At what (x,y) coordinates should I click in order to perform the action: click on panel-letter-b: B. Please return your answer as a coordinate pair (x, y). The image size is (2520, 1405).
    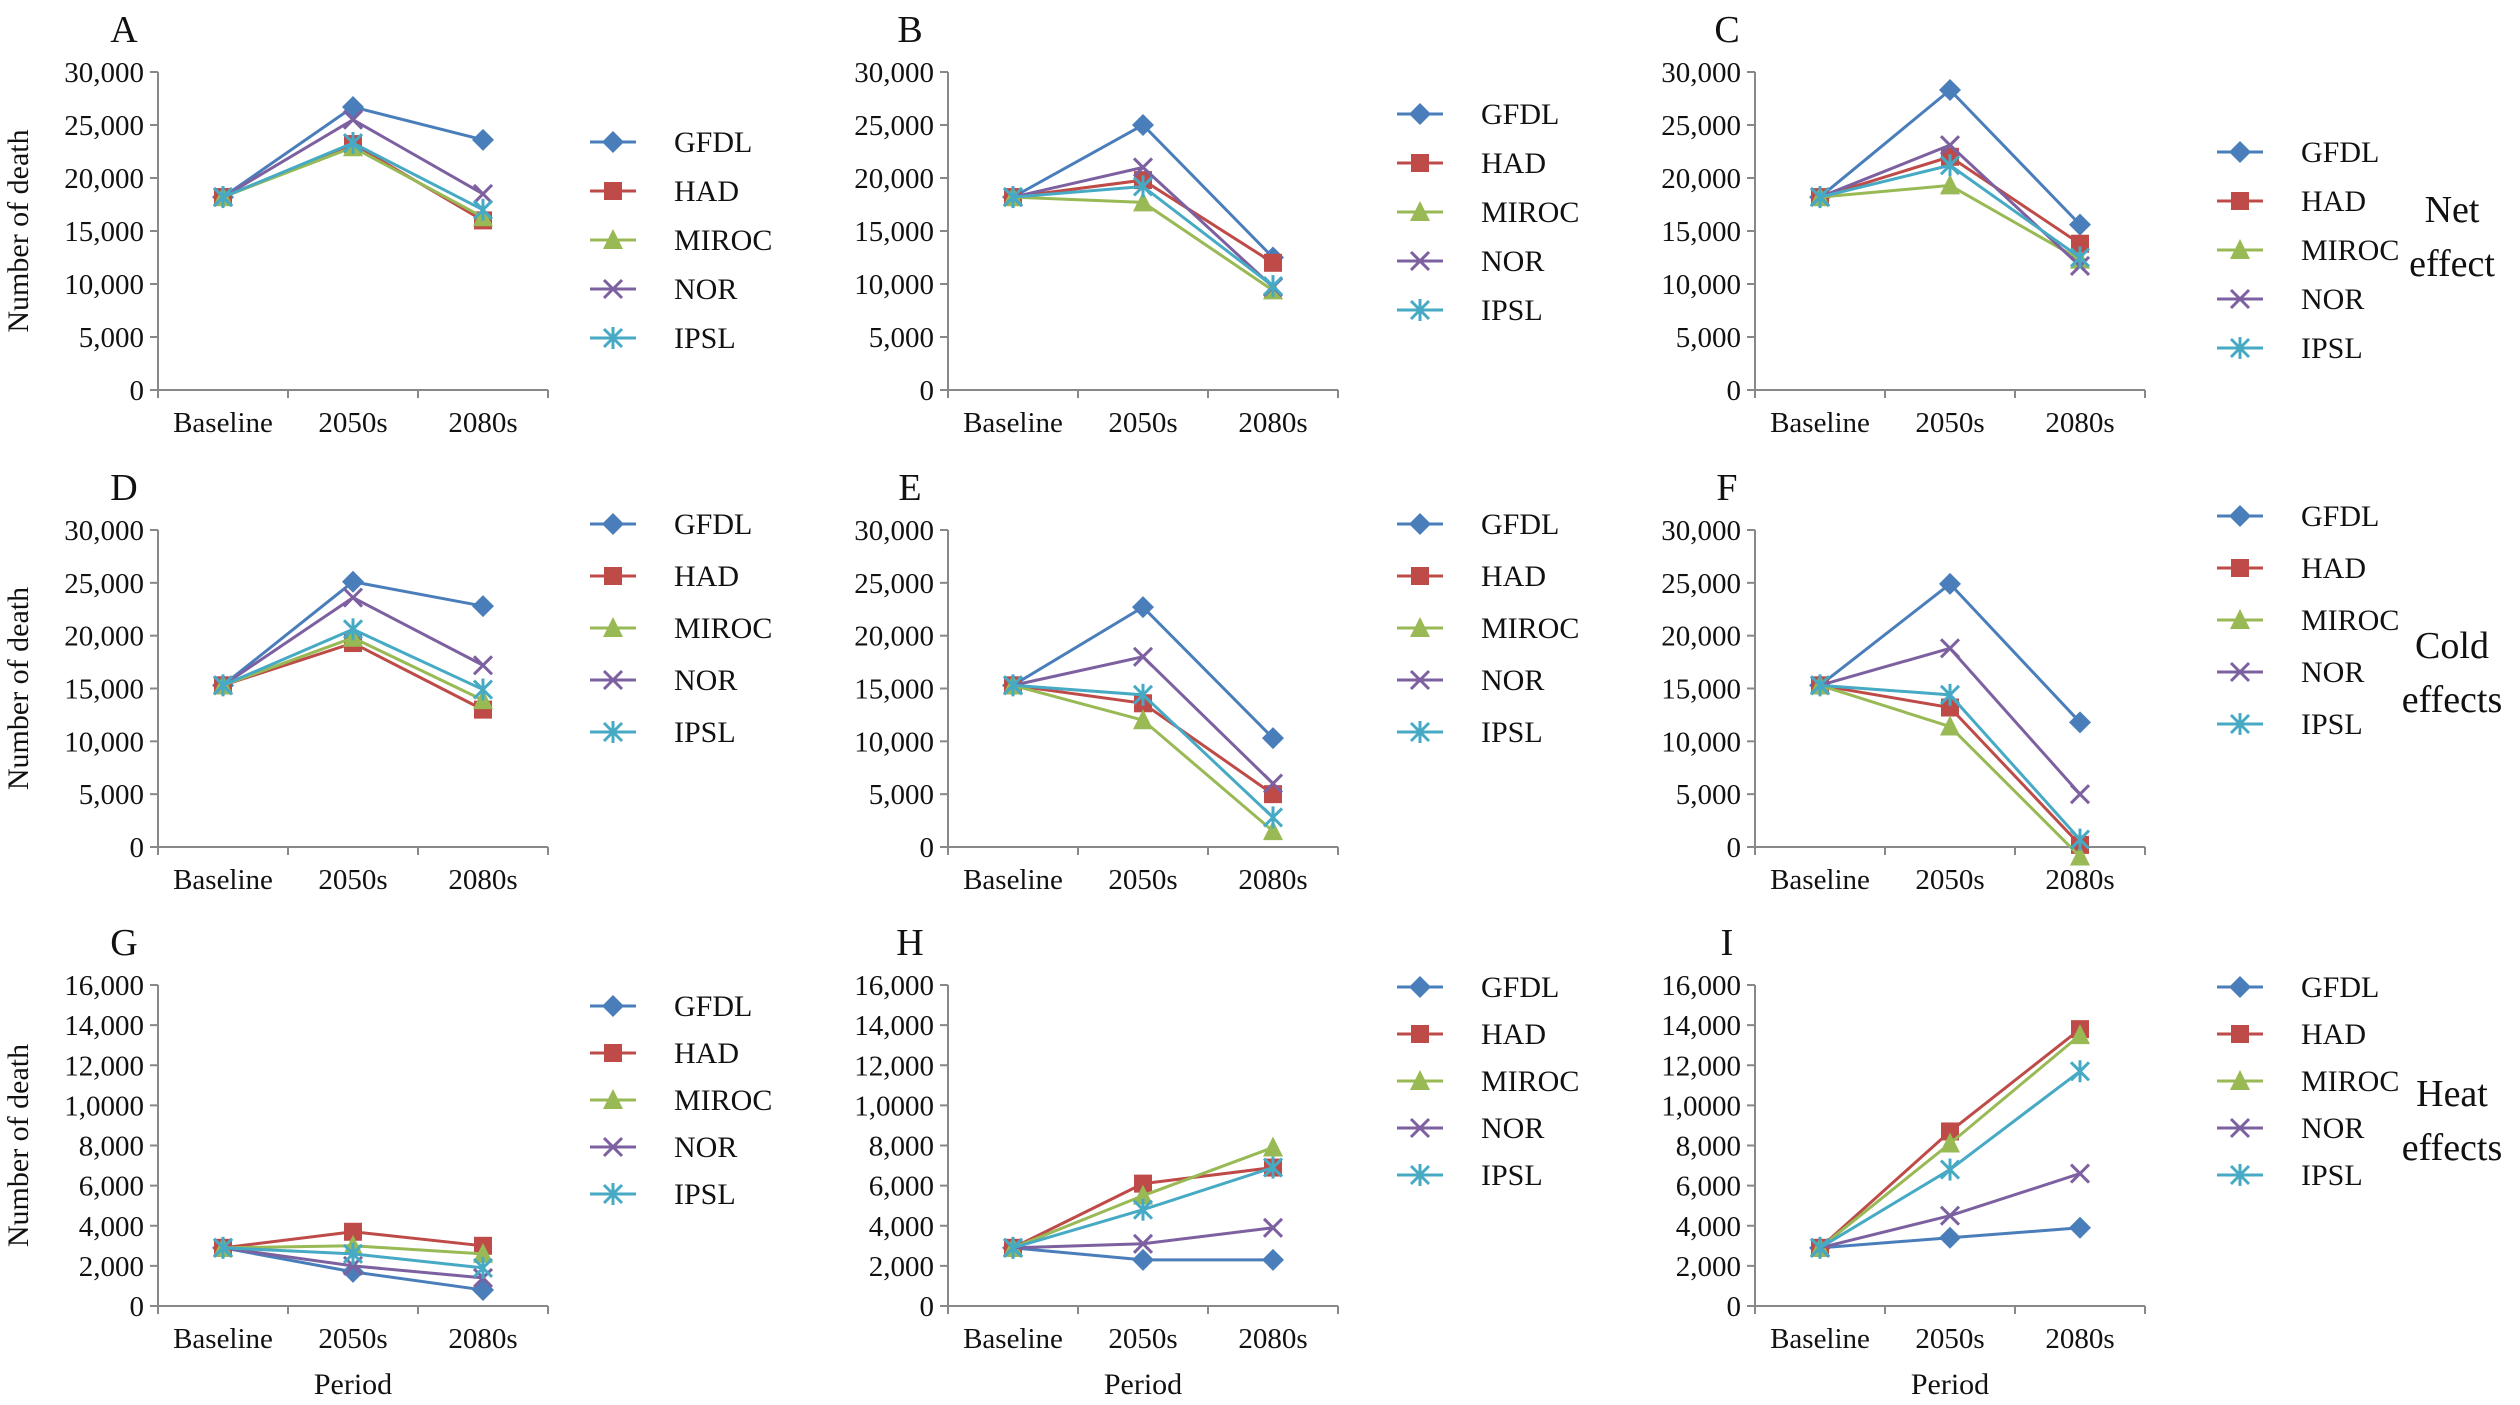
    Looking at the image, I should click on (909, 30).